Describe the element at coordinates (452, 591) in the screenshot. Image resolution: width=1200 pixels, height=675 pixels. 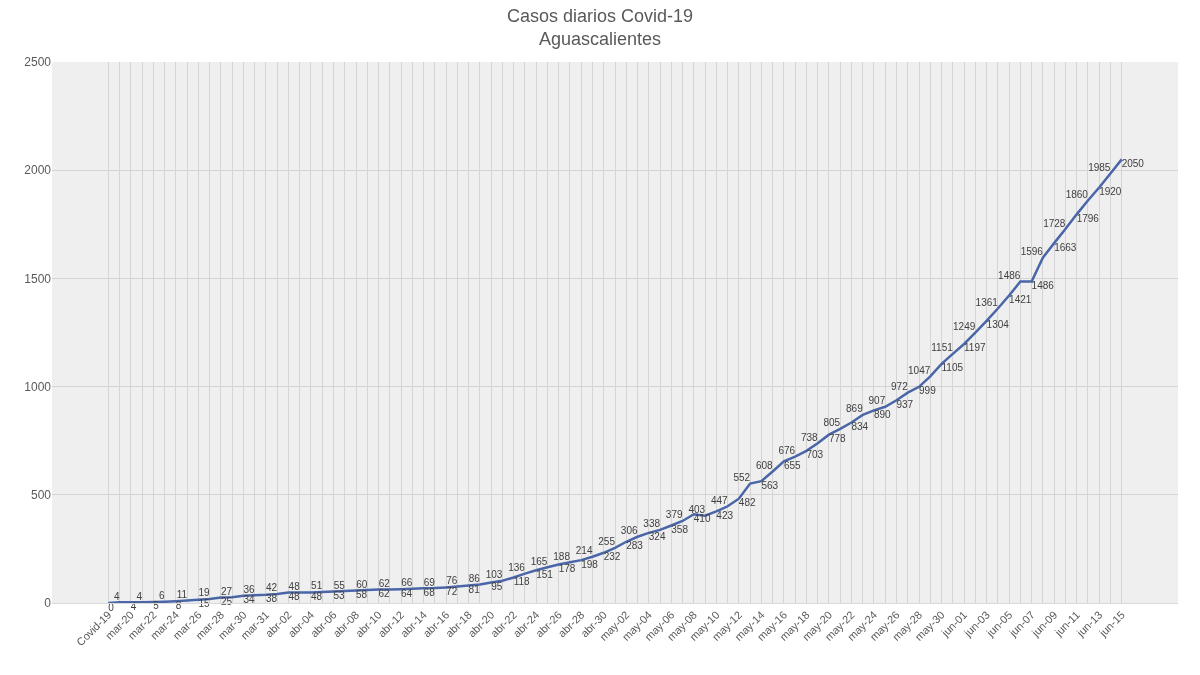
I see `data-label: 72` at that location.